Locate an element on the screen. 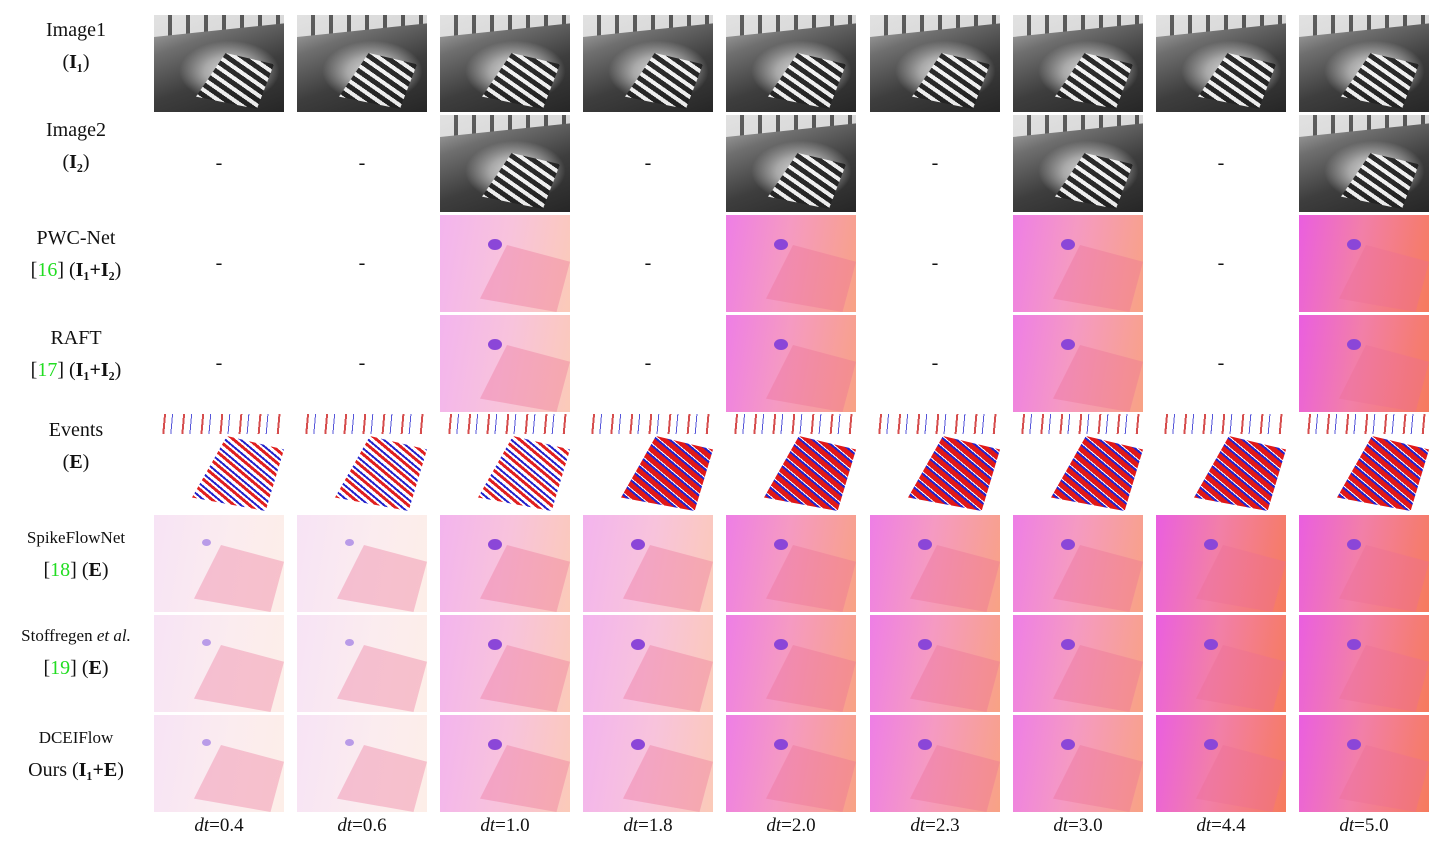  citation-link: 18 is located at coordinates (60, 570).